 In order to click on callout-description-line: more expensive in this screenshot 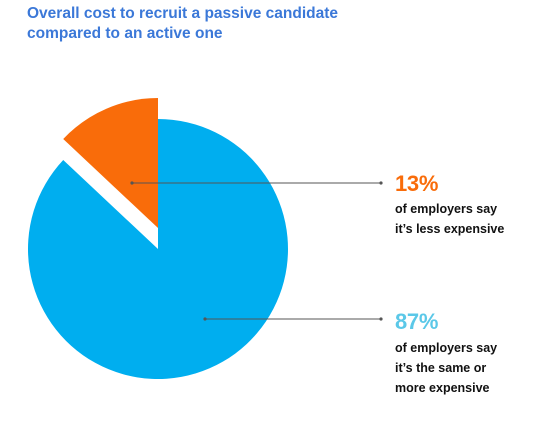, I will do `click(442, 388)`.